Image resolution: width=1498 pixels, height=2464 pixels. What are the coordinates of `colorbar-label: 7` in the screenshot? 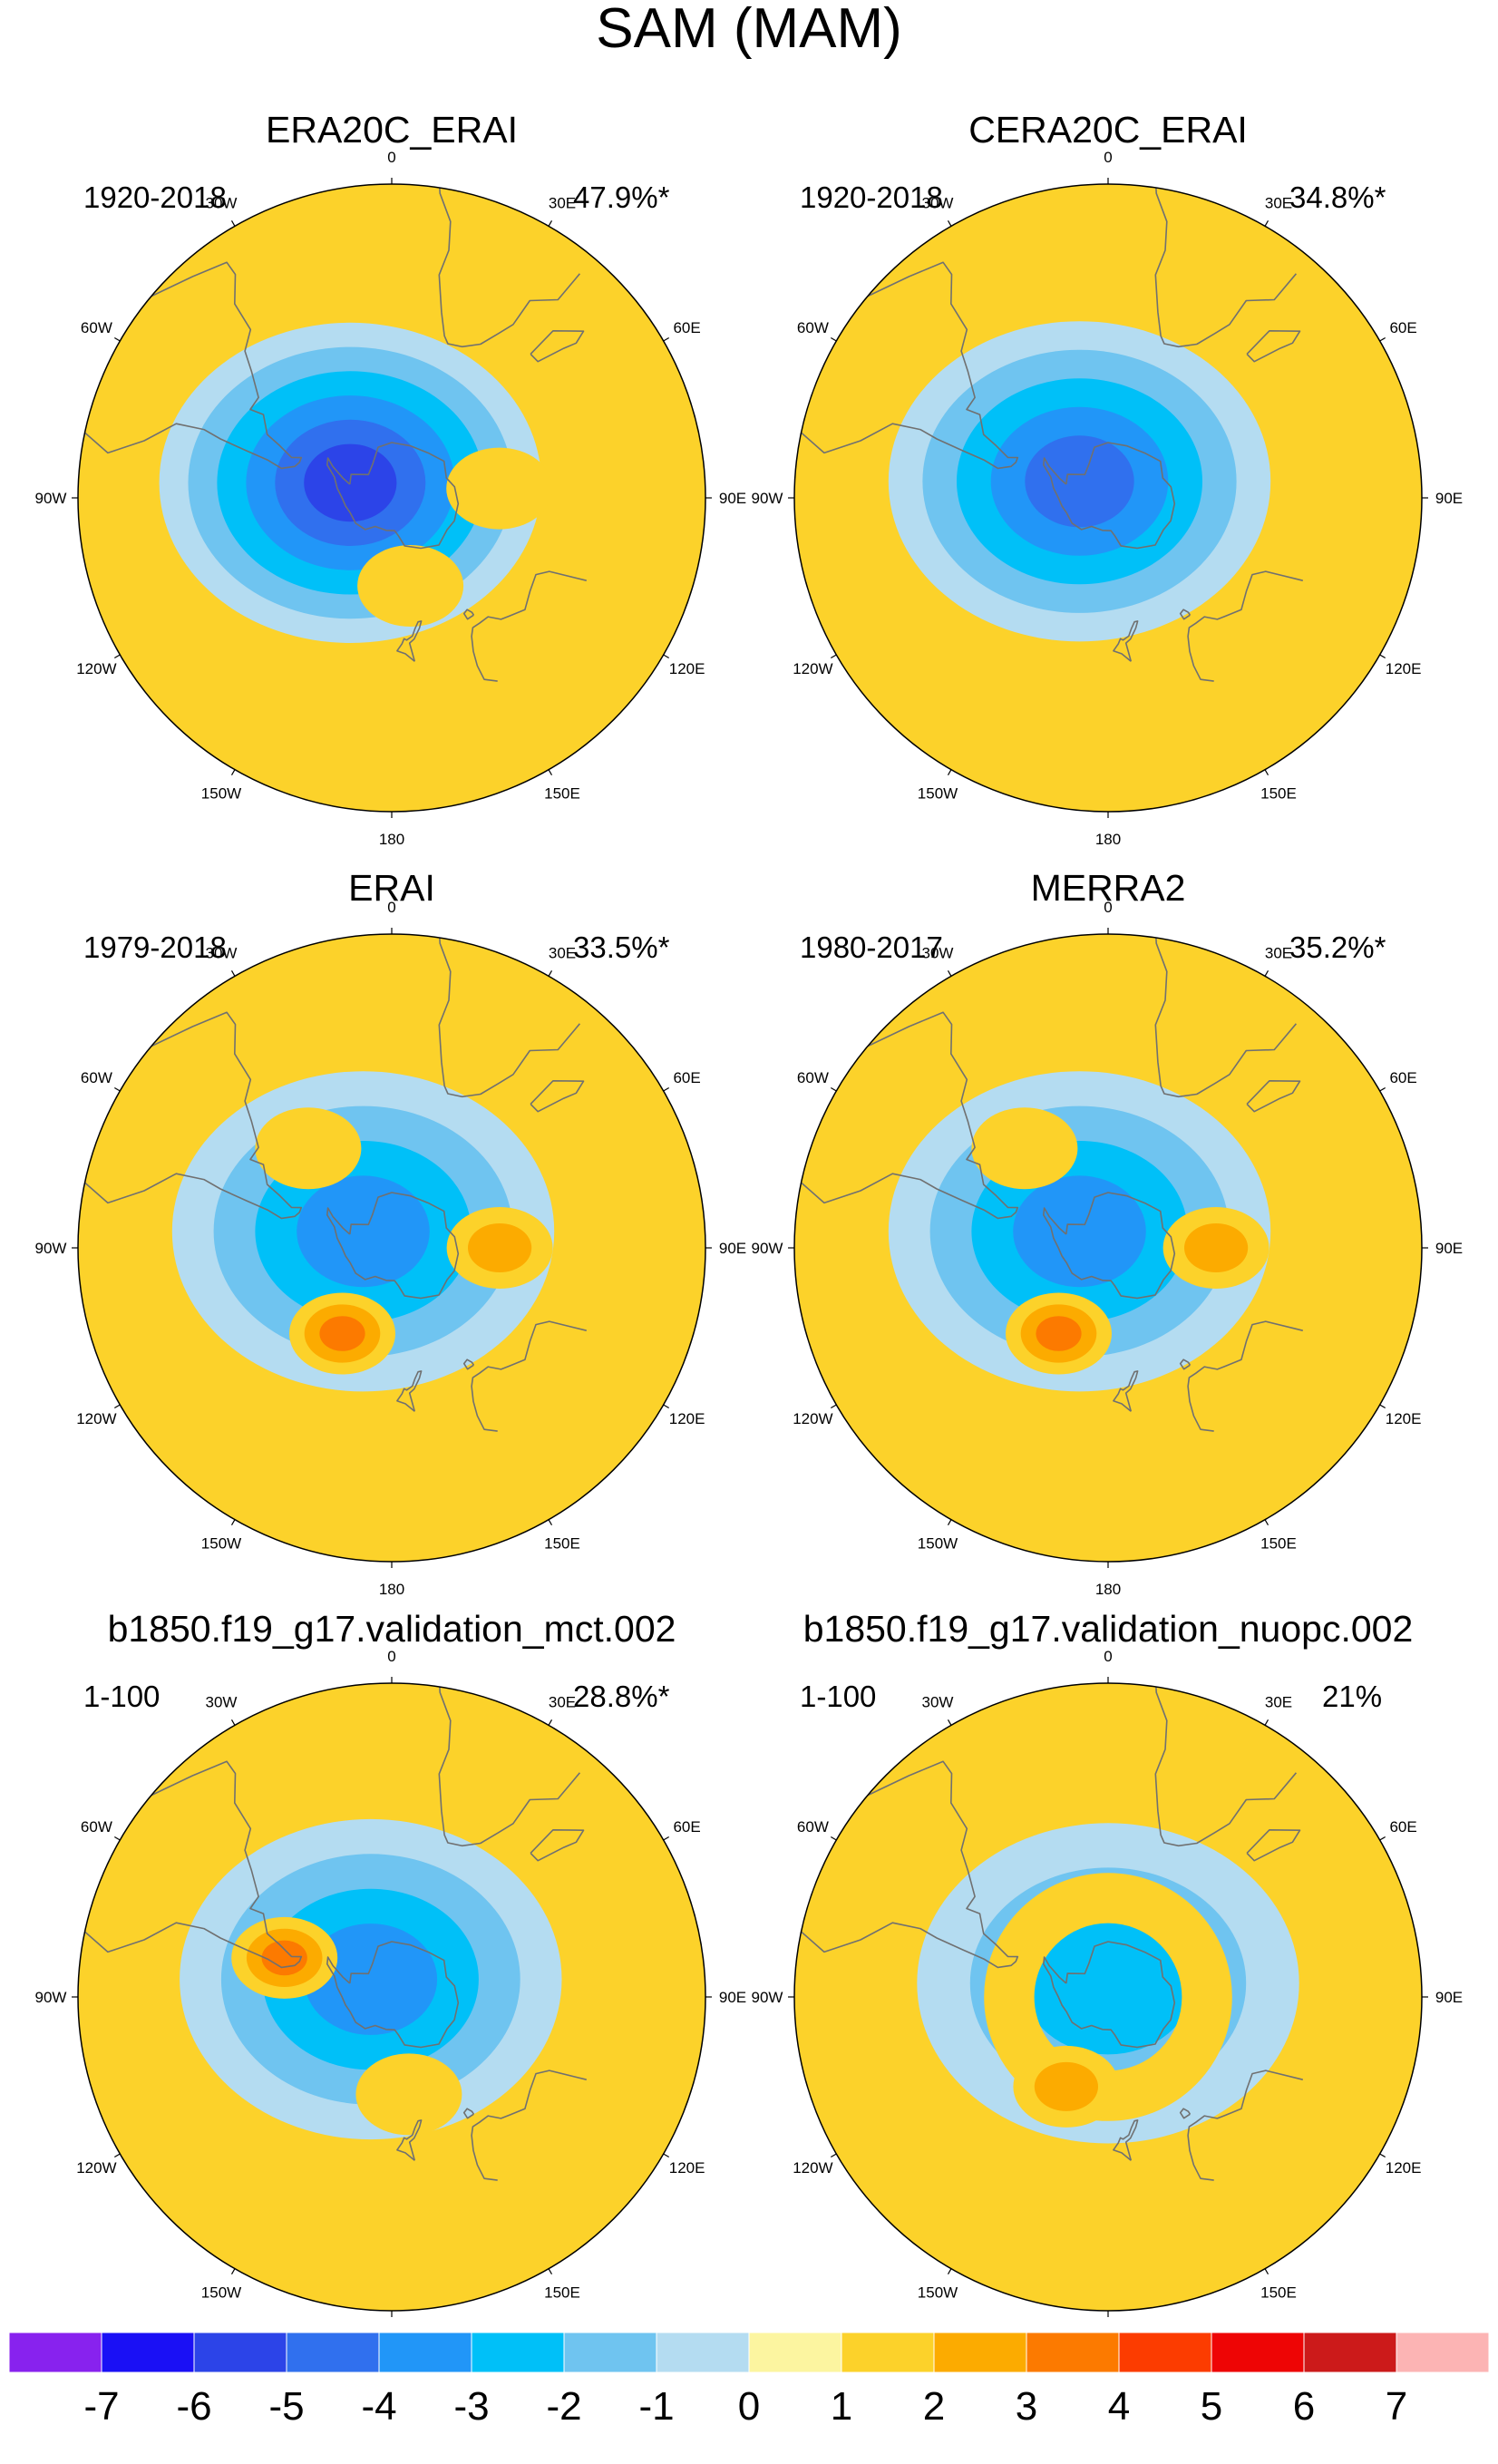 It's located at (1396, 2406).